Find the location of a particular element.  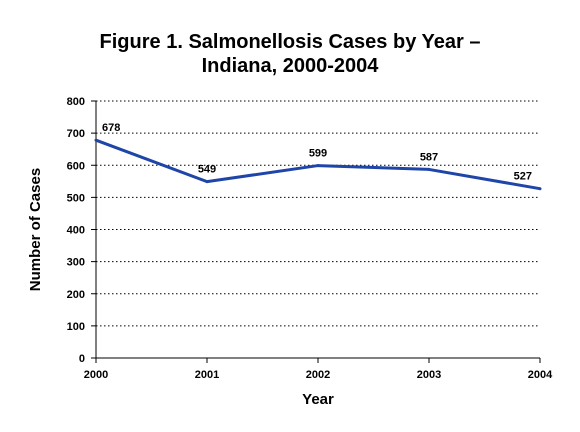

series is located at coordinates (318, 164).